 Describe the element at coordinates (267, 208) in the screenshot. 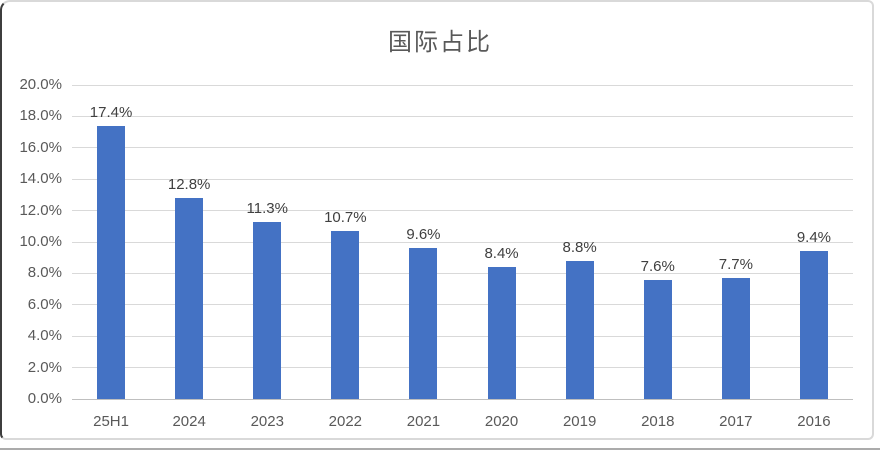

I see `bar-value-label: 11.3%` at that location.